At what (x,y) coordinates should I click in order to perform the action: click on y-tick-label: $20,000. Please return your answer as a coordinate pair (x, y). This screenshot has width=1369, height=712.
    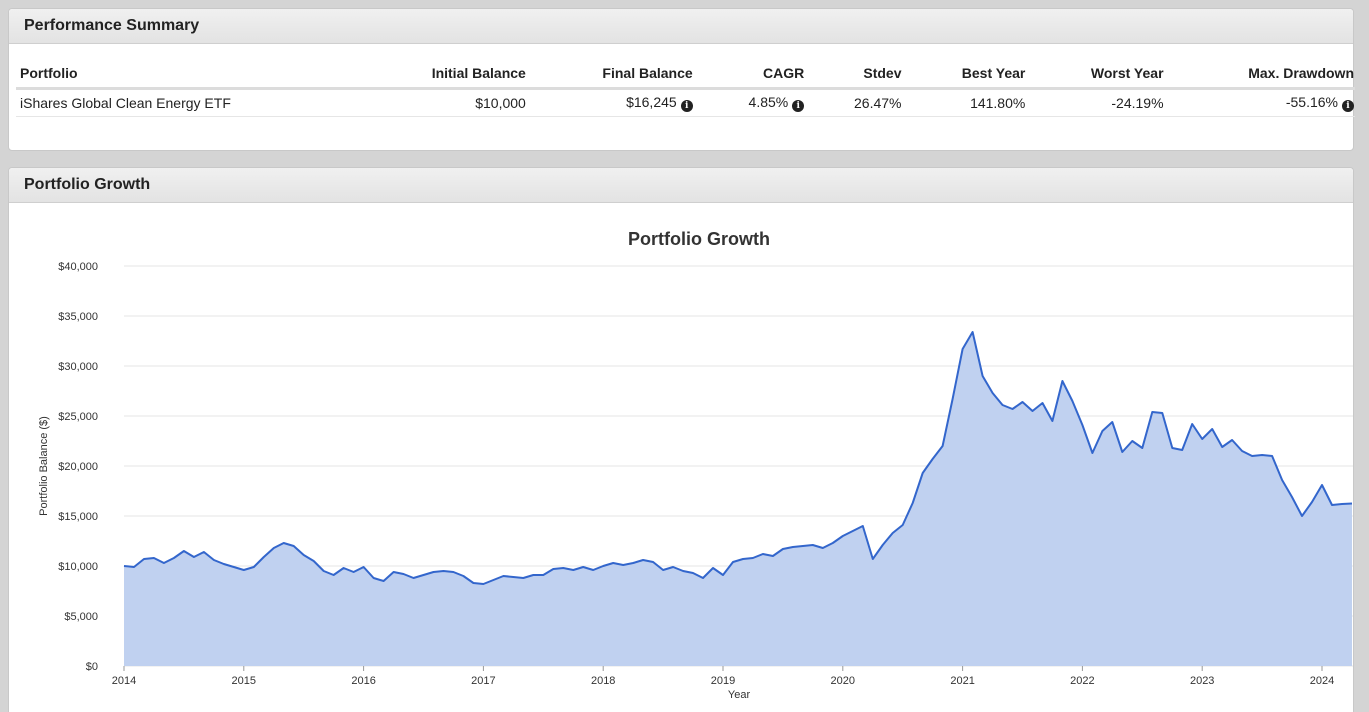
    Looking at the image, I should click on (78, 467).